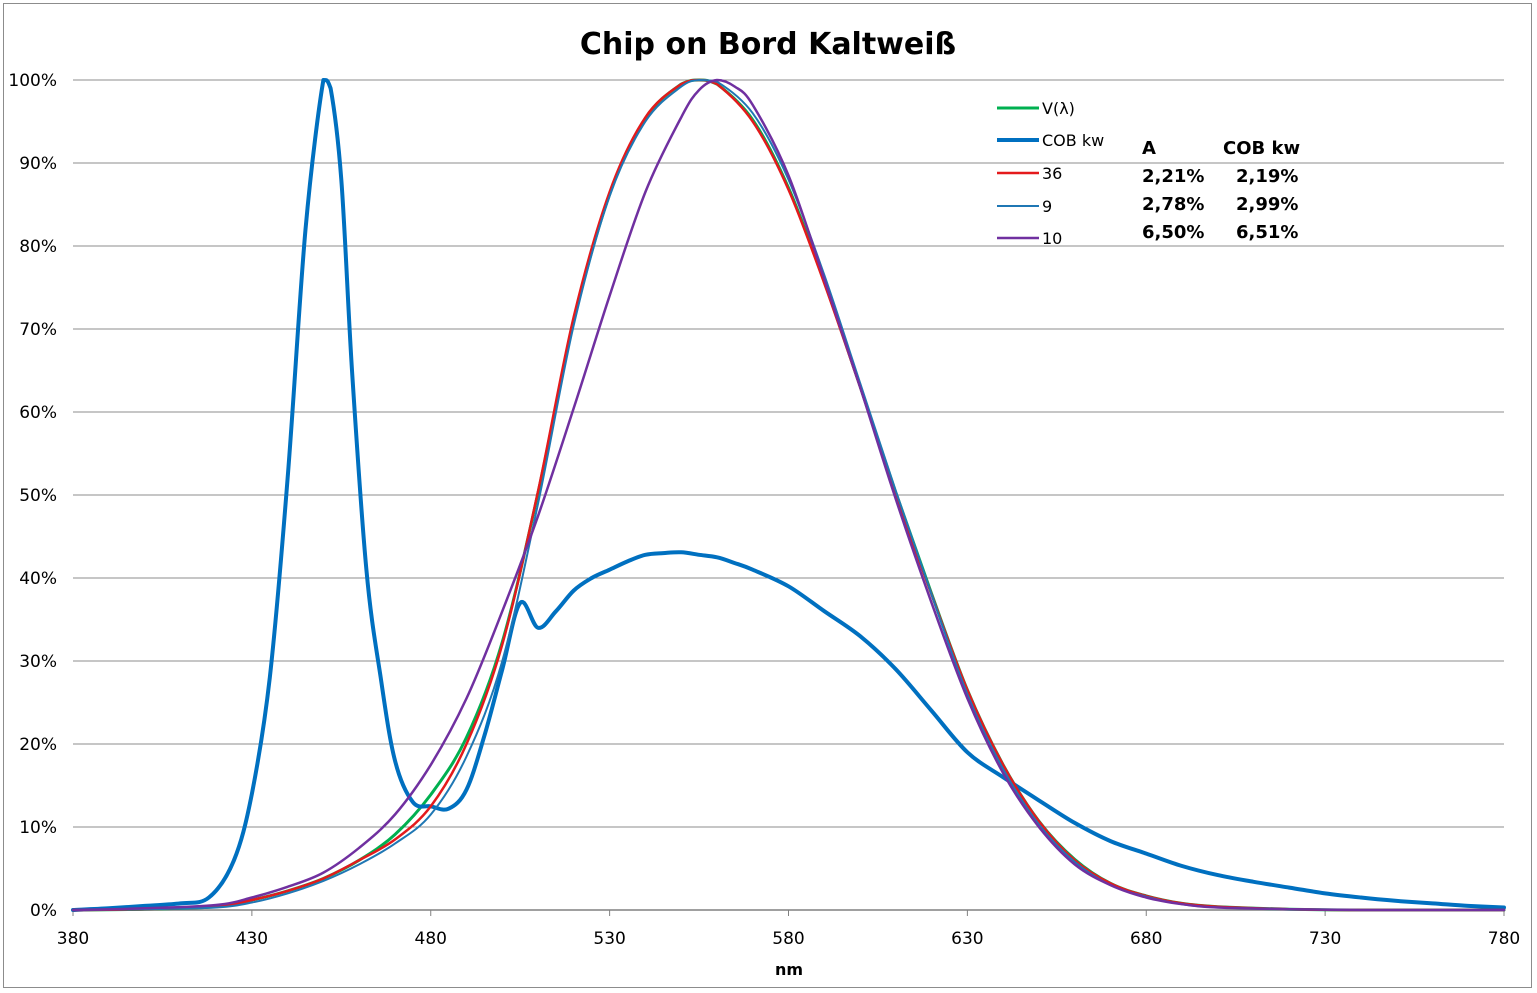 The width and height of the screenshot is (1537, 993). I want to click on x-tick-label: 730, so click(1325, 939).